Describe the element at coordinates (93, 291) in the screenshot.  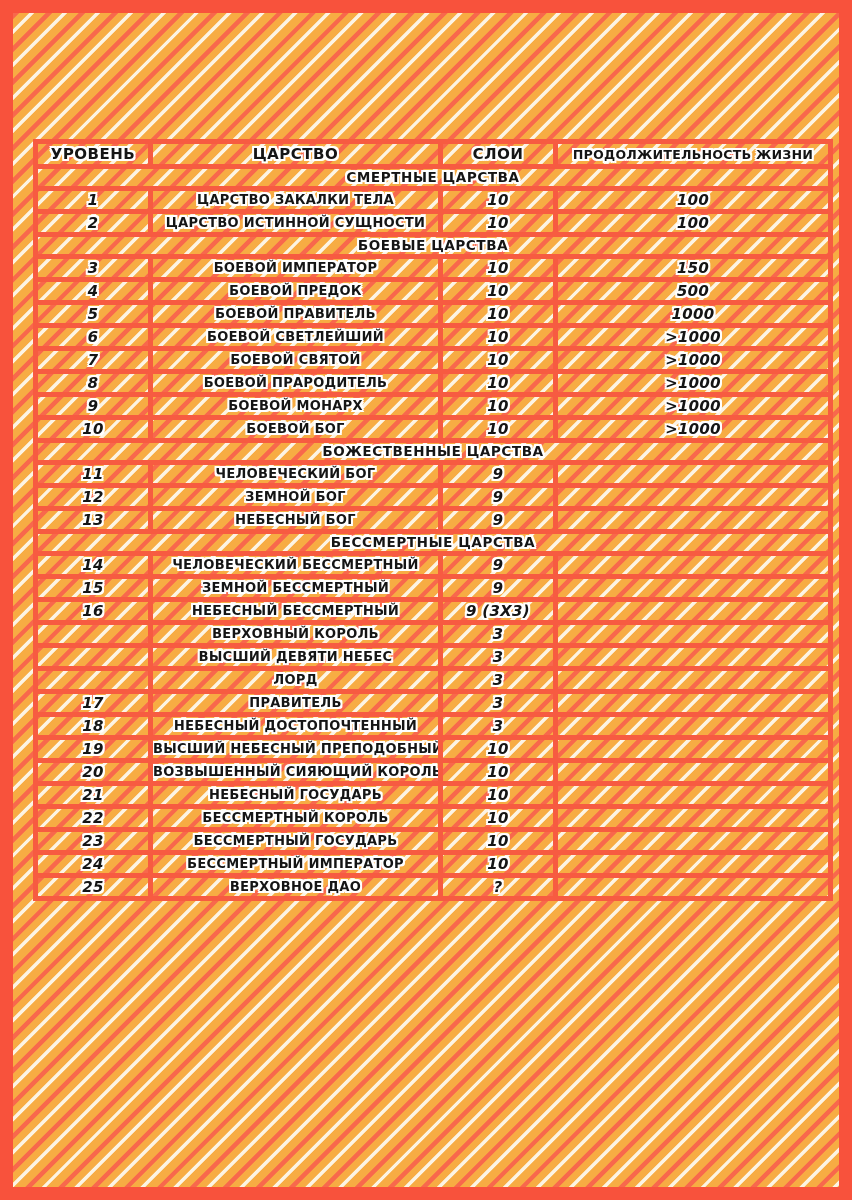
I see `level-cell: 4` at that location.